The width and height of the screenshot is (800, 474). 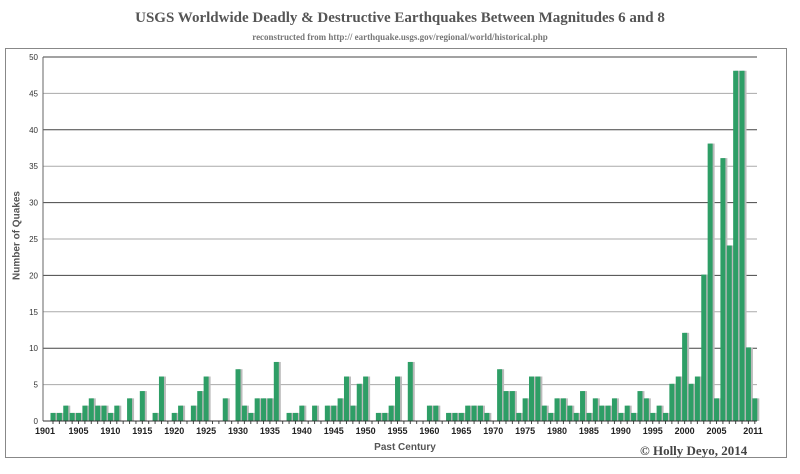 What do you see at coordinates (33, 275) in the screenshot?
I see `y-tick-label: 20` at bounding box center [33, 275].